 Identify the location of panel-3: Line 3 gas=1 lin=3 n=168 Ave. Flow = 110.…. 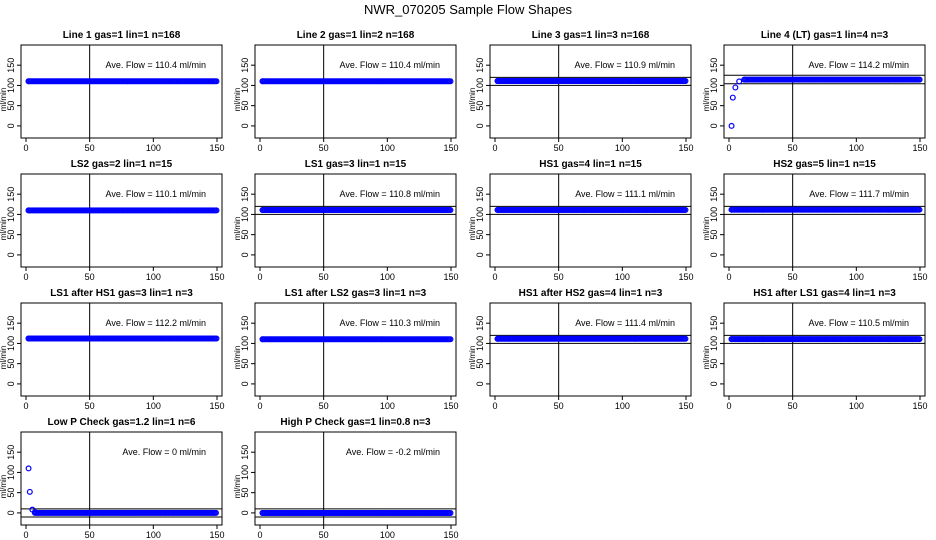
(581, 91).